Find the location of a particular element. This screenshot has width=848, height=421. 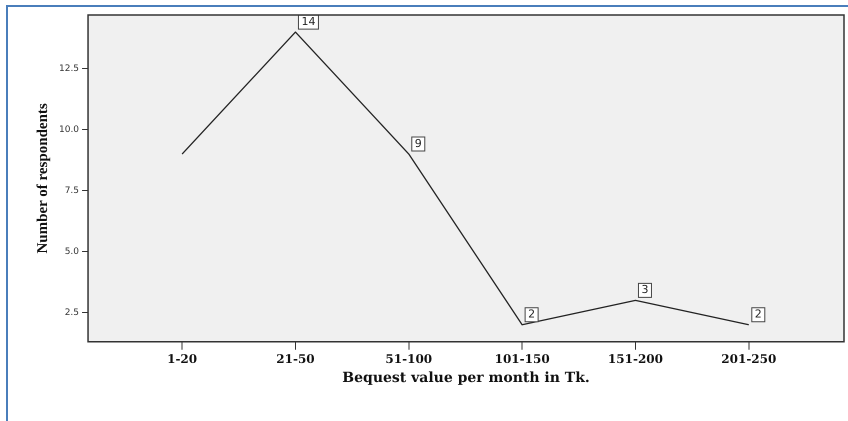

y-tick-label: 10.0 is located at coordinates (69, 129).